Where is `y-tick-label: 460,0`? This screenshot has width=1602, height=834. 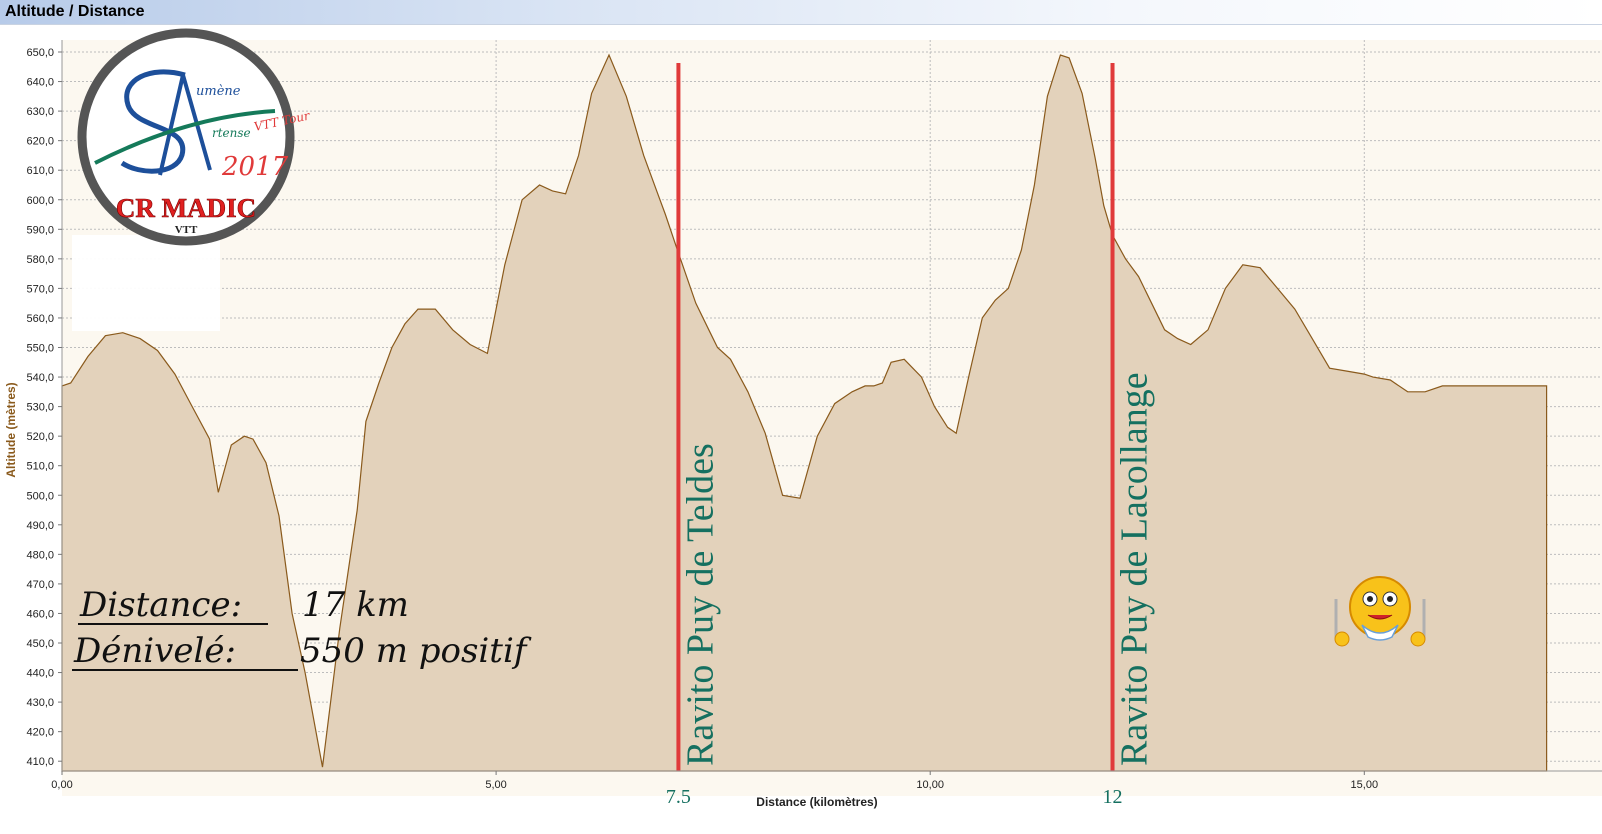 y-tick-label: 460,0 is located at coordinates (40, 614).